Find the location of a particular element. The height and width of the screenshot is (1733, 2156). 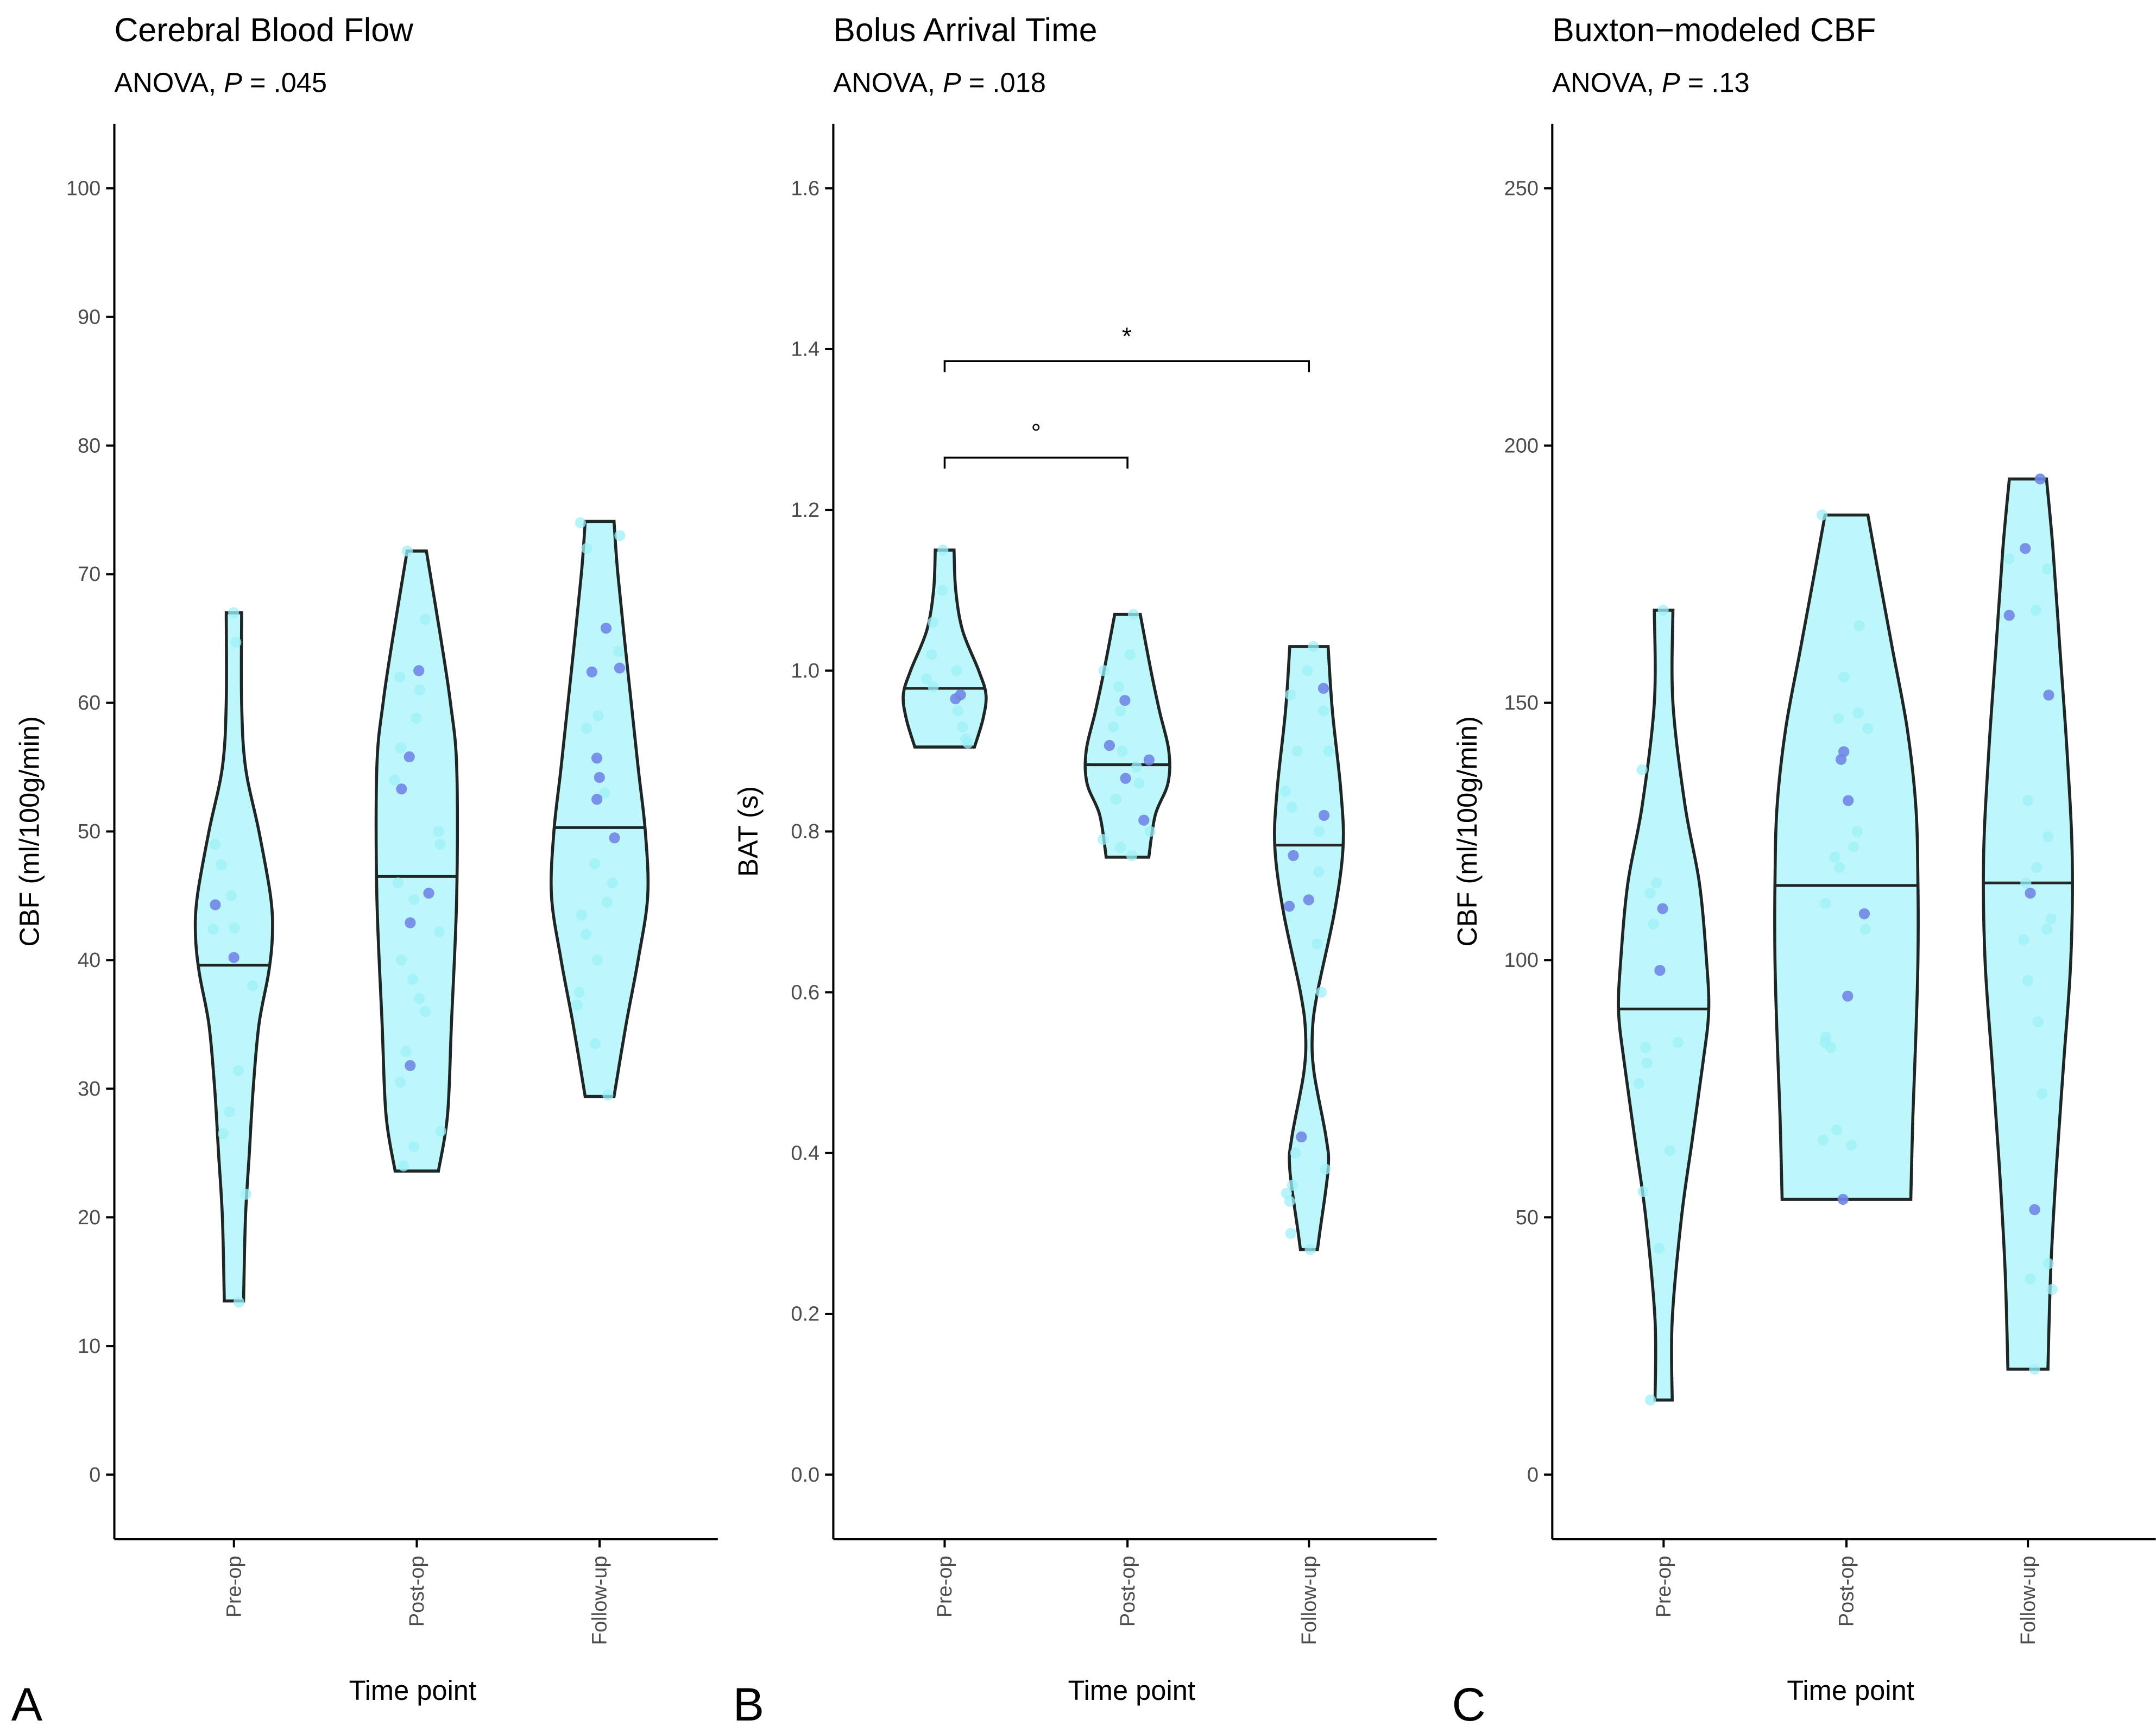

y-tick-label: 60 is located at coordinates (89, 703).